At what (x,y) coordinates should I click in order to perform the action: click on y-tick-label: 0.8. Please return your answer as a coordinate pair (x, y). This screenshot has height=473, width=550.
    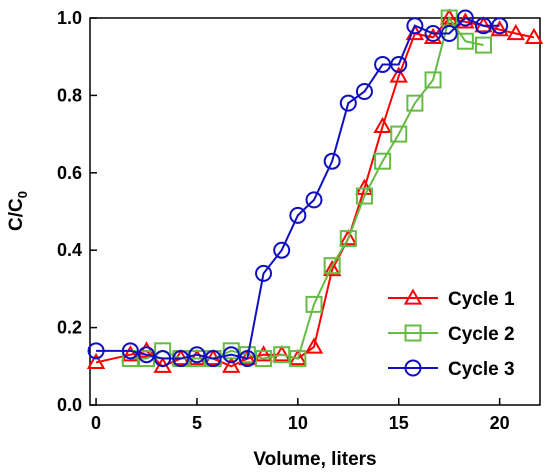
    Looking at the image, I should click on (69, 95).